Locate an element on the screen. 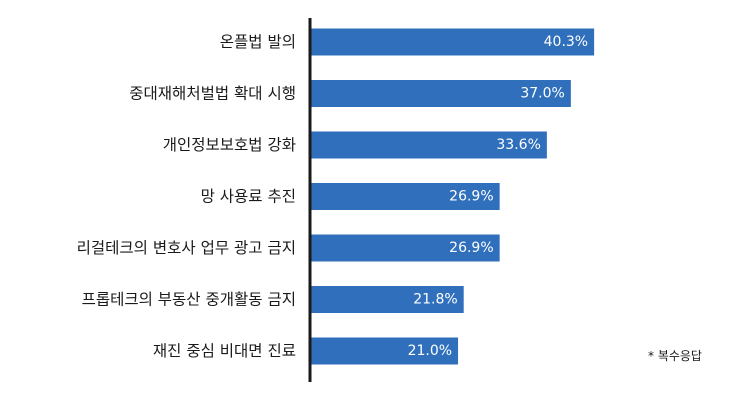 This screenshot has width=740, height=405. footnote: * 복수응답 is located at coordinates (675, 356).